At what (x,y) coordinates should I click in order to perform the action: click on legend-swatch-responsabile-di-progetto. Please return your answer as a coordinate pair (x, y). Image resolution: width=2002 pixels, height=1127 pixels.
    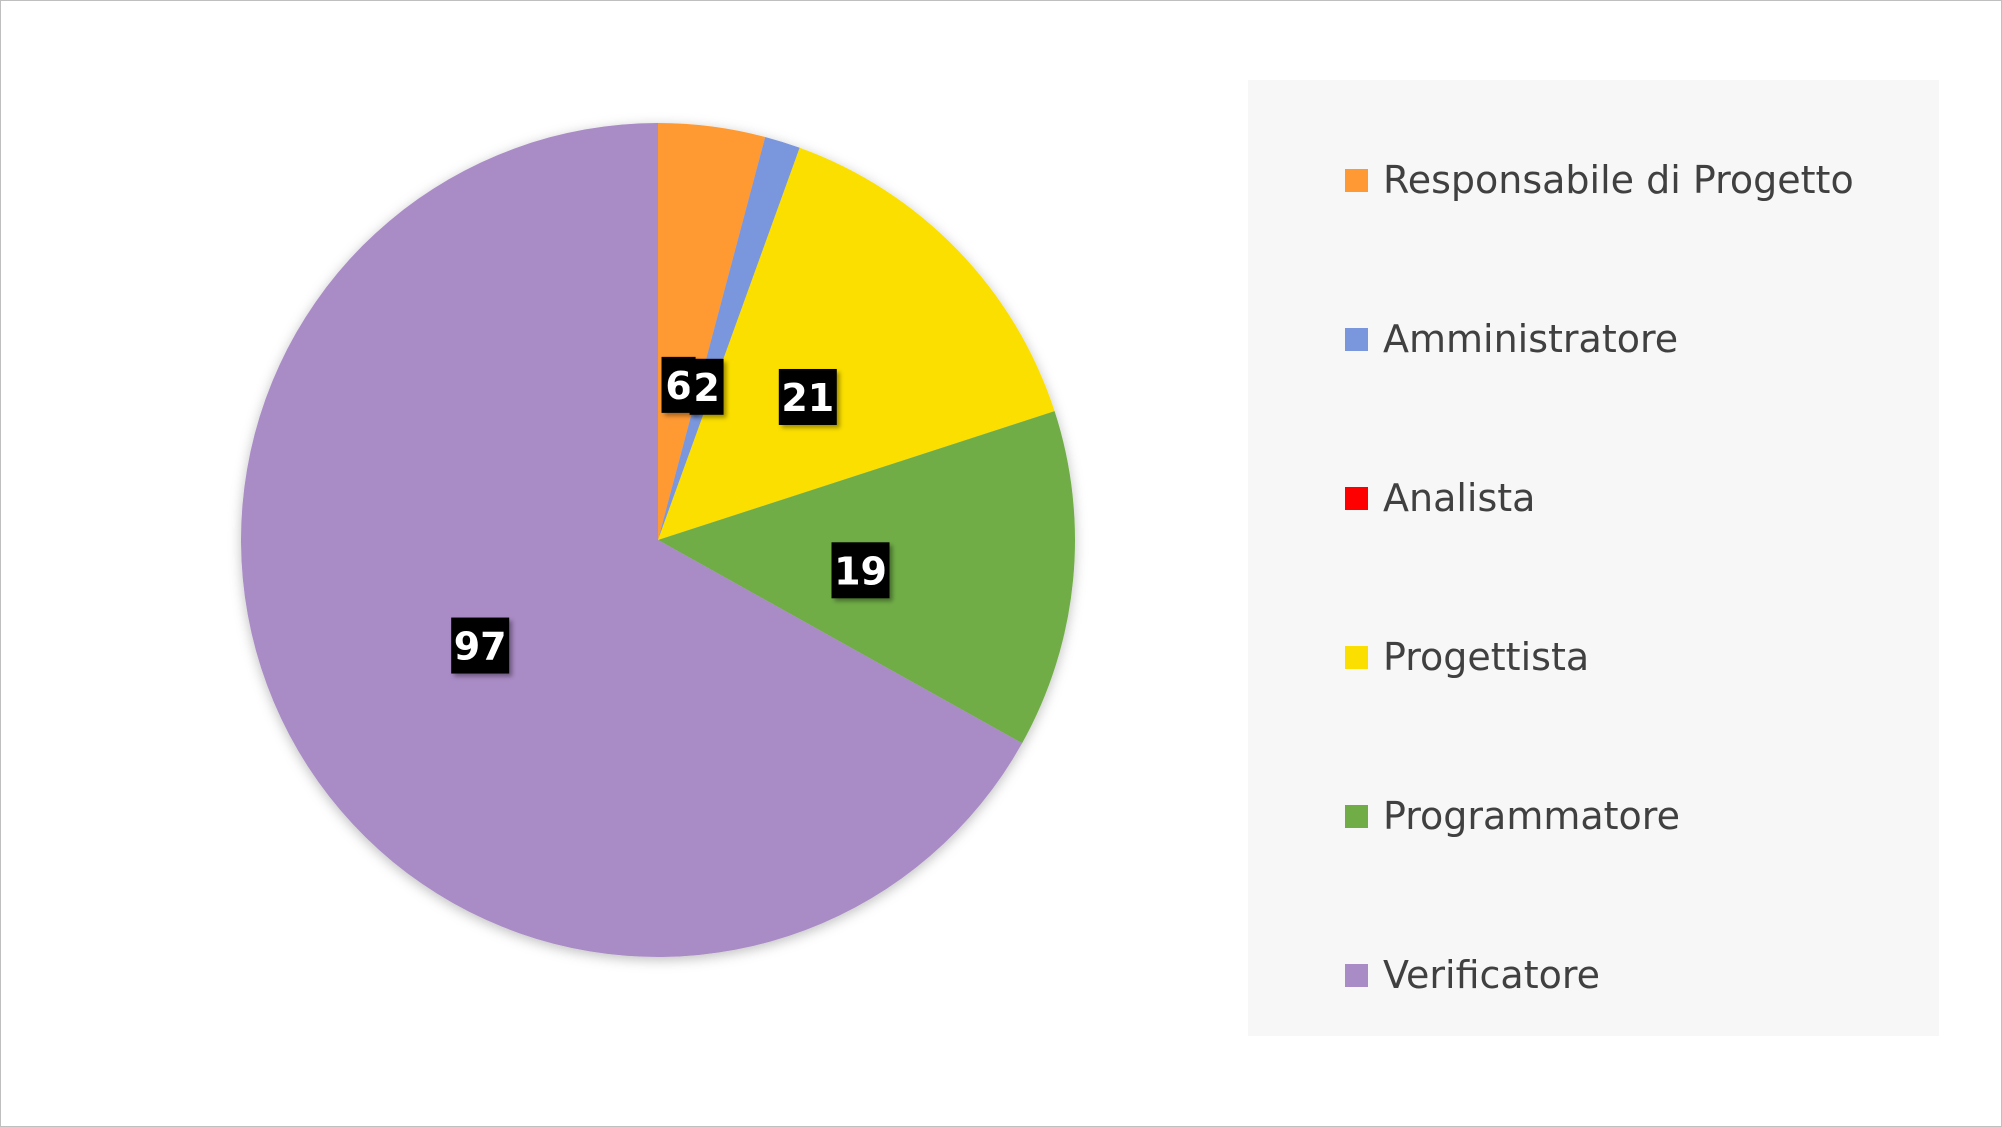
    Looking at the image, I should click on (1356, 180).